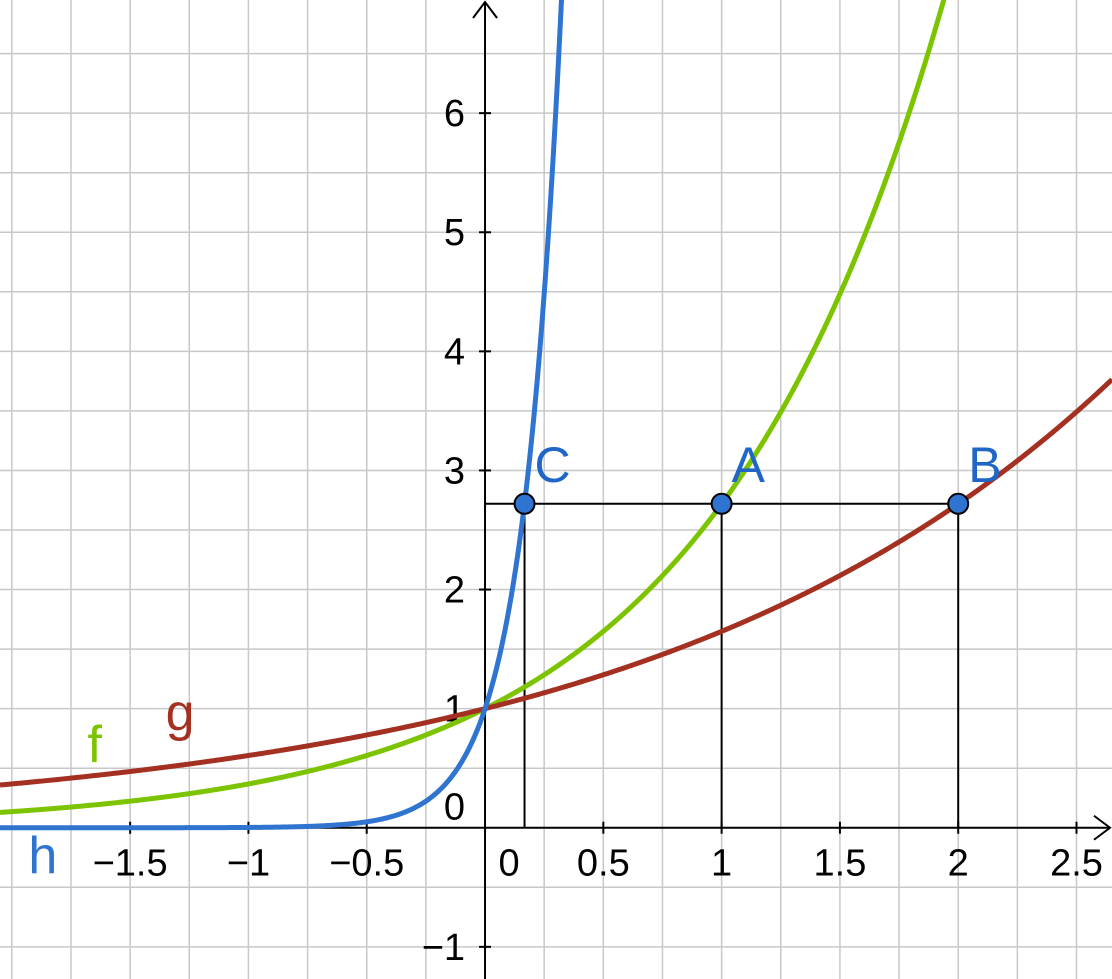  What do you see at coordinates (95, 745) in the screenshot?
I see `function-label-f: f` at bounding box center [95, 745].